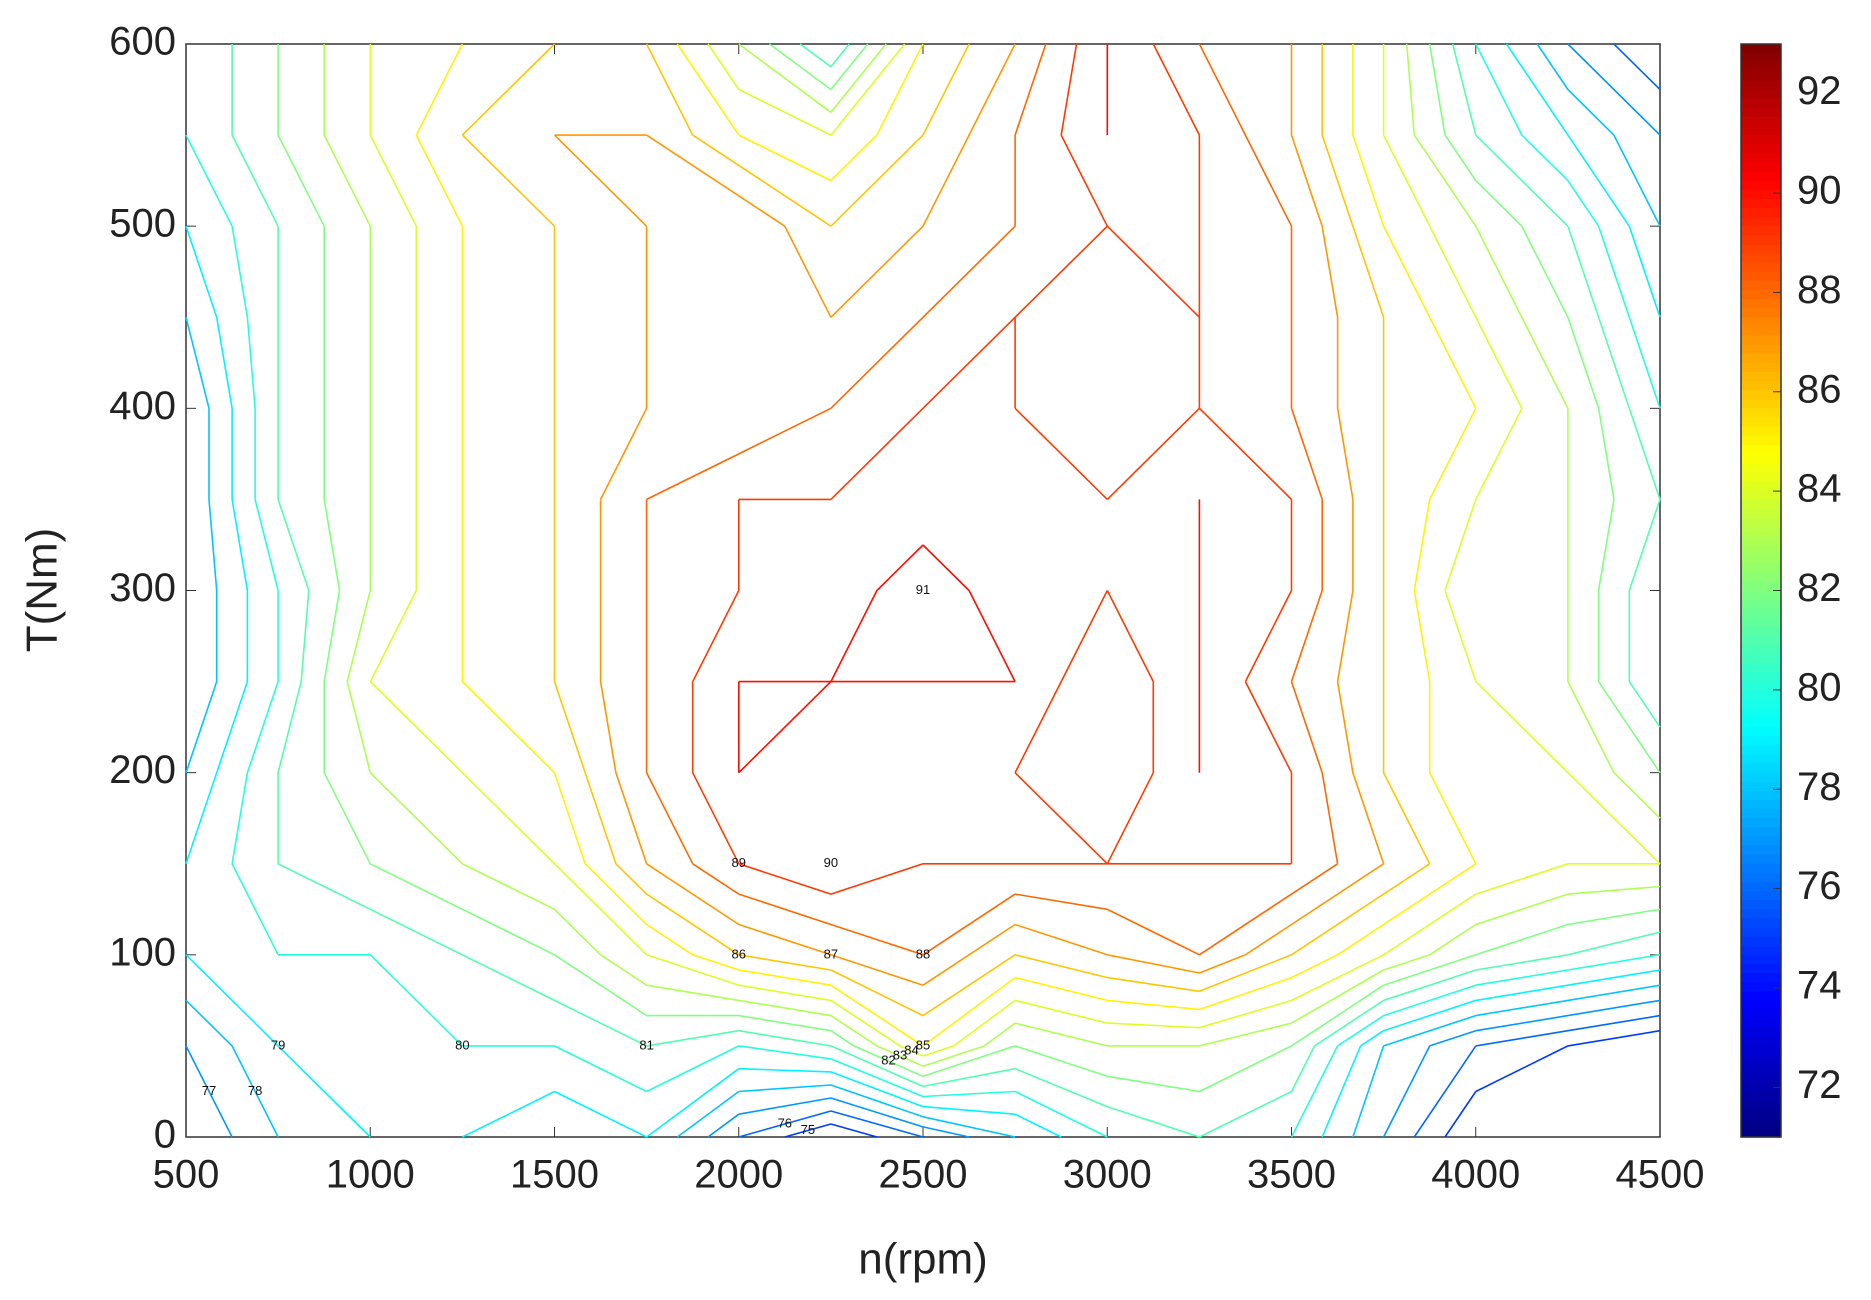  What do you see at coordinates (165, 1135) in the screenshot?
I see `y-tick-label: 0` at bounding box center [165, 1135].